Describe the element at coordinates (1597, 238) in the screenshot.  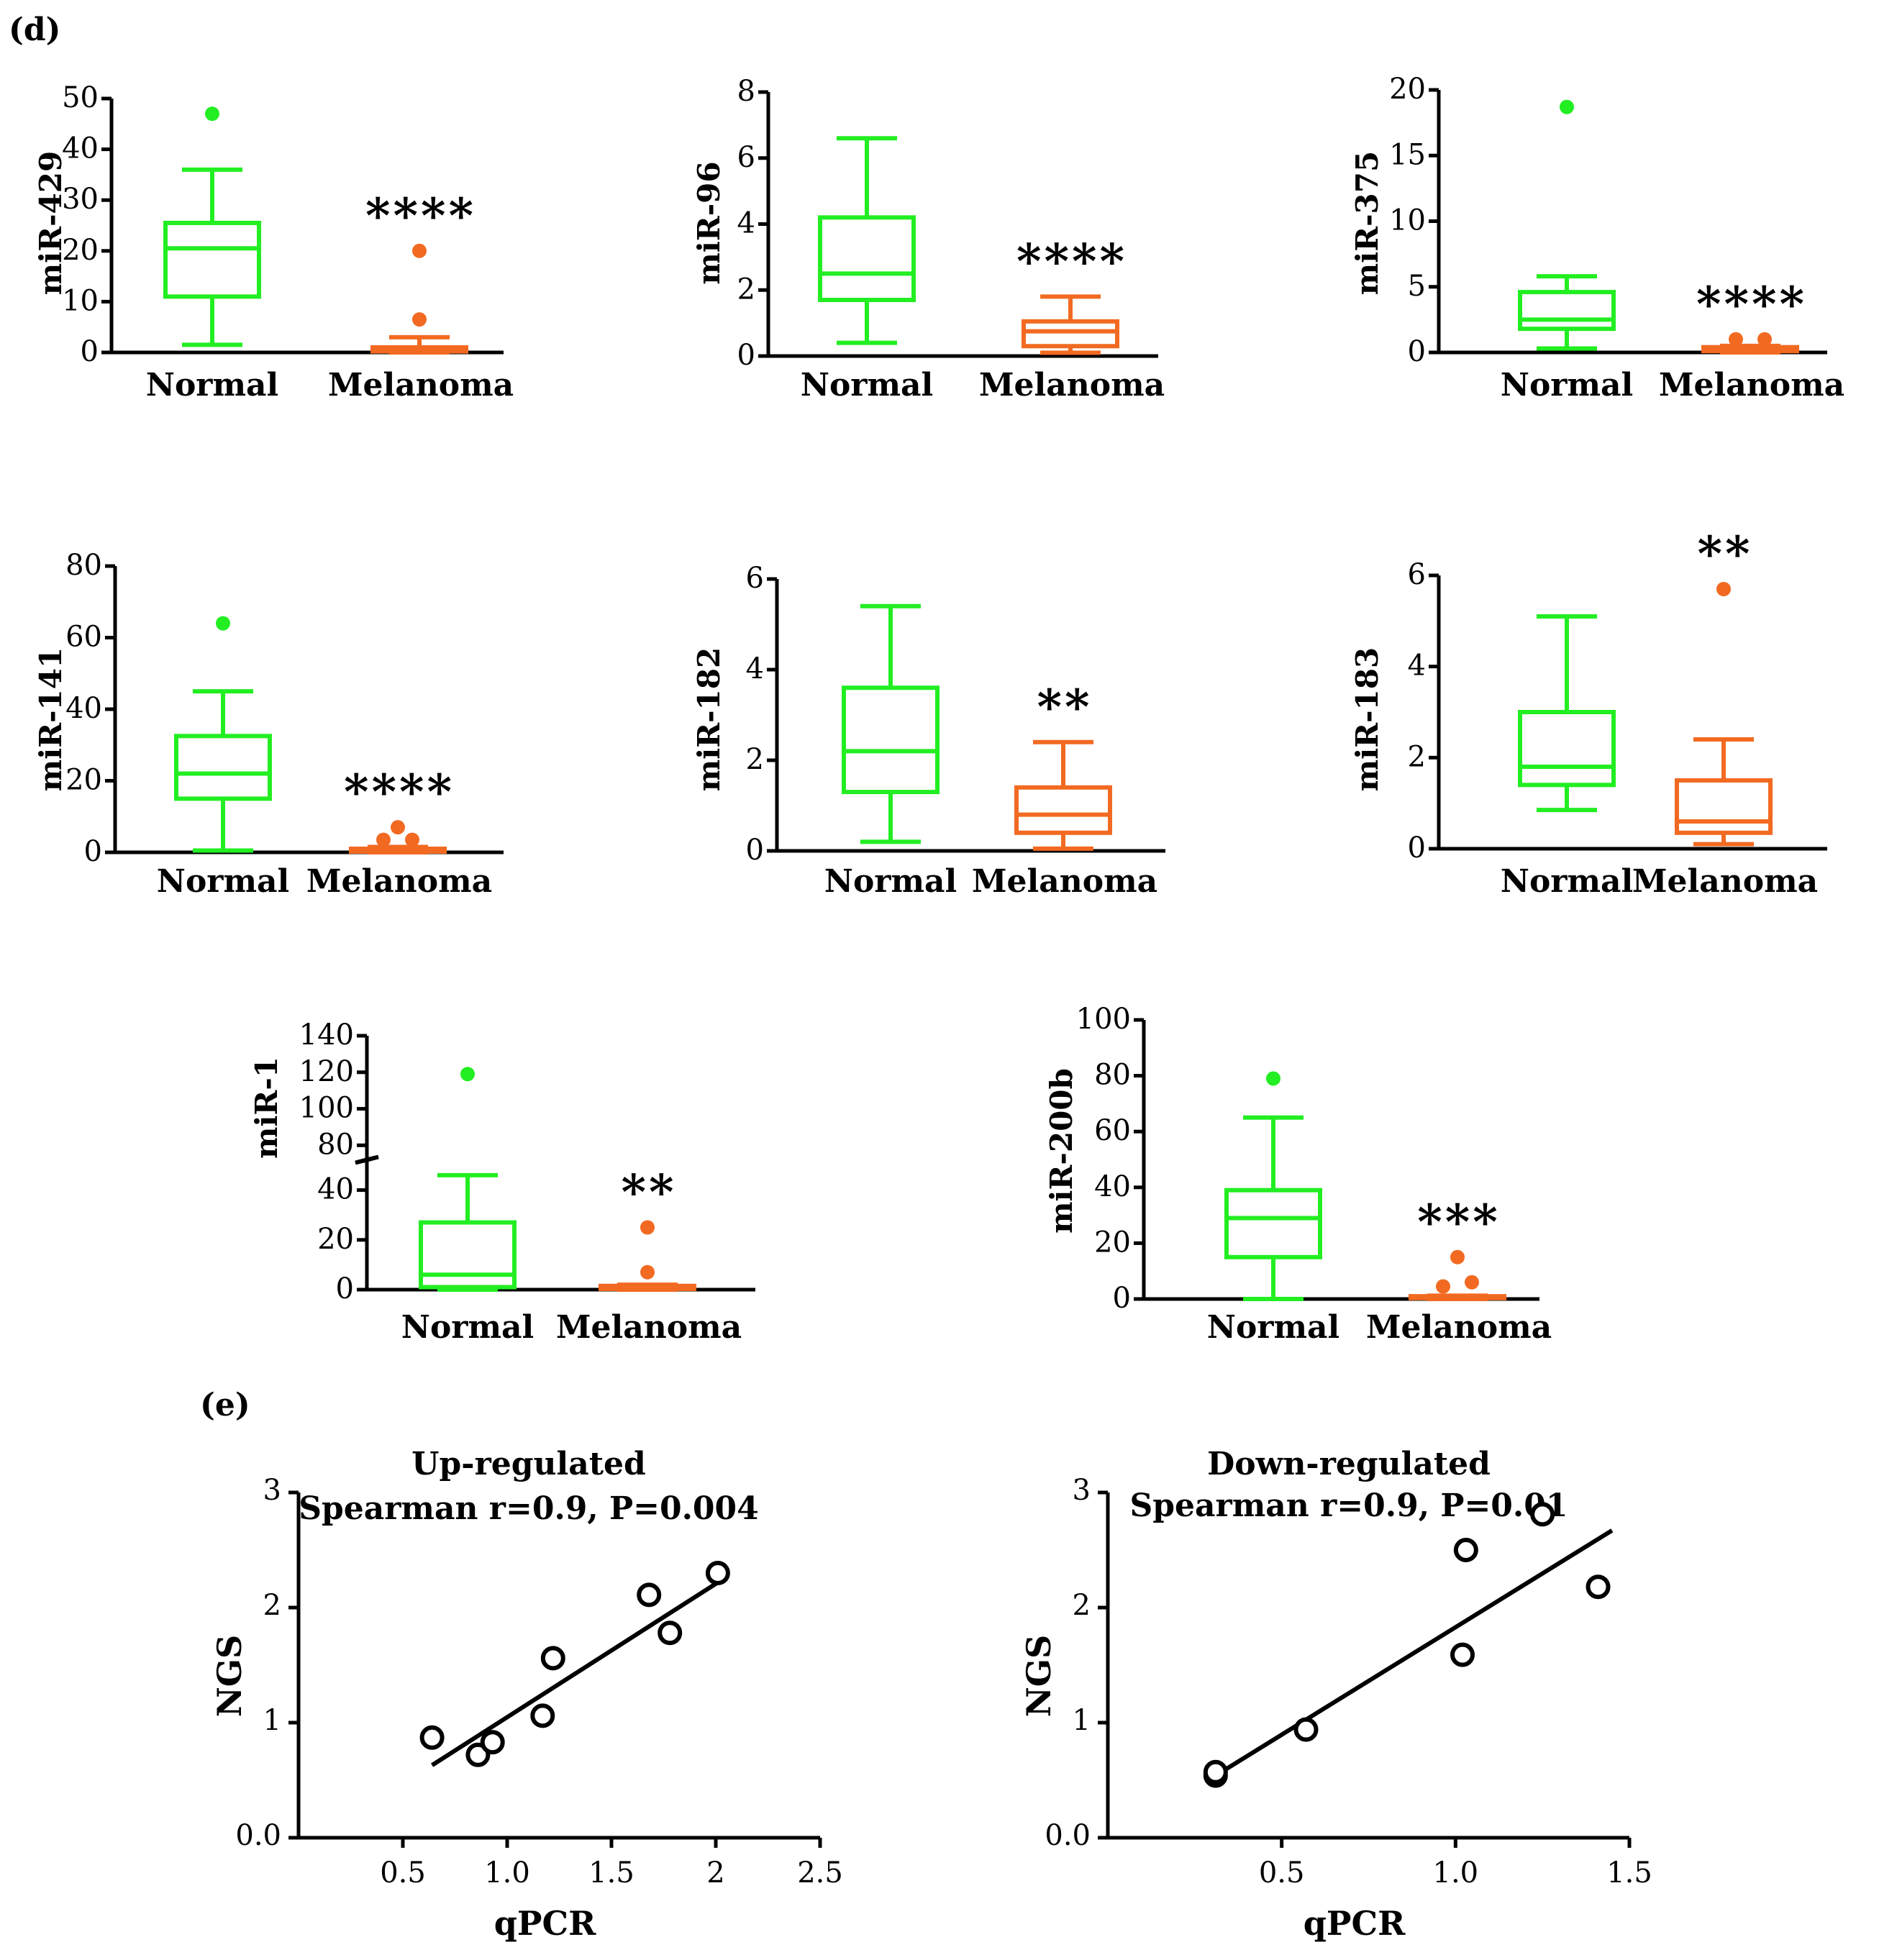
I see `boxplot-mir375: 0 5 10 15 20 miR-375 Normal Melanoma ****` at that location.